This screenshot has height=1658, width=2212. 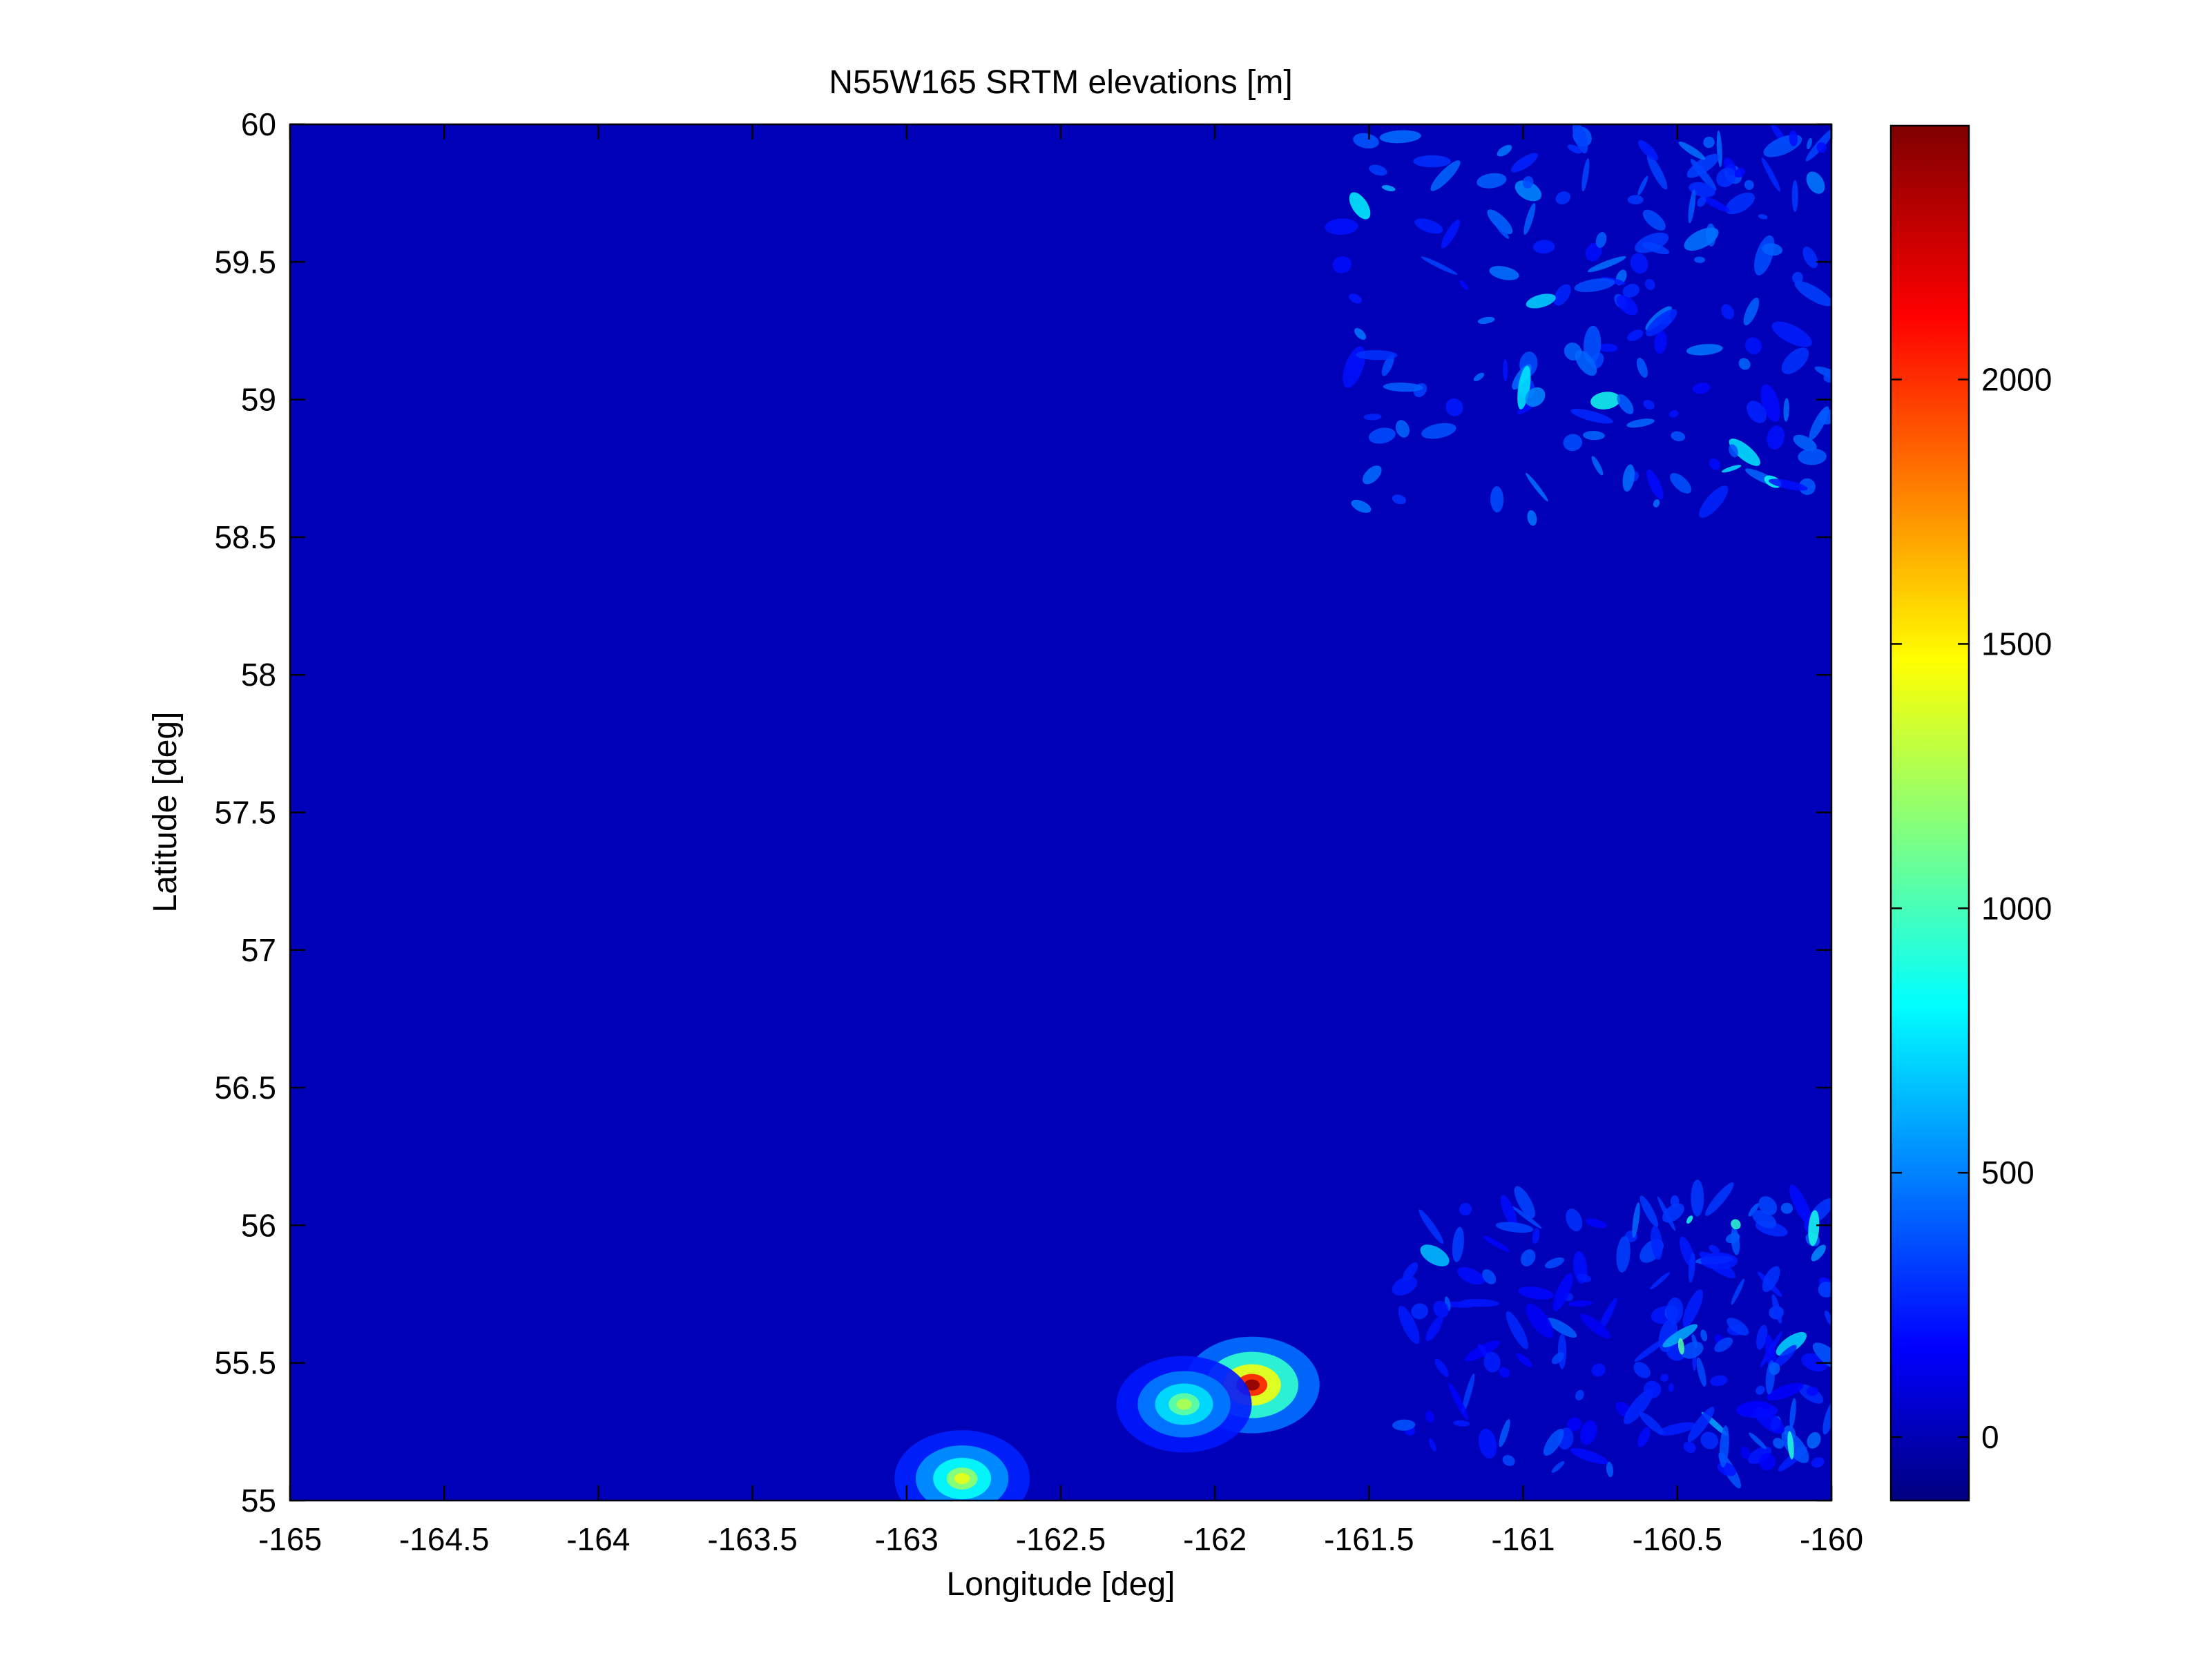 I want to click on x-tick-label: -164, so click(x=598, y=1539).